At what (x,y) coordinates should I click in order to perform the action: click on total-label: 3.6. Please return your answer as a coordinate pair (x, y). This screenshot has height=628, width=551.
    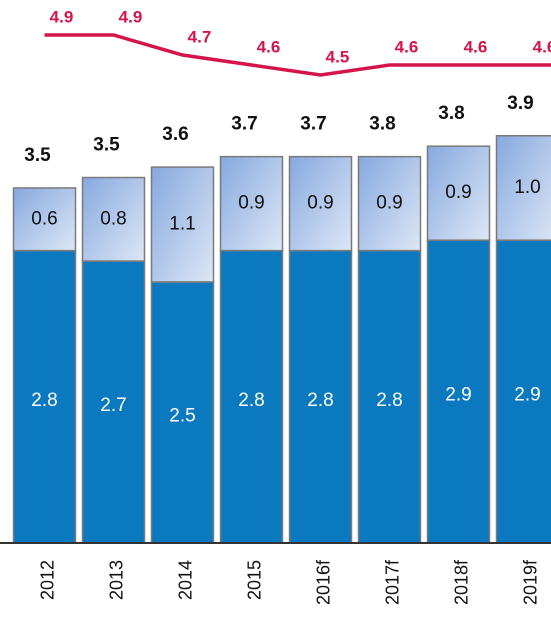
    Looking at the image, I should click on (175, 134).